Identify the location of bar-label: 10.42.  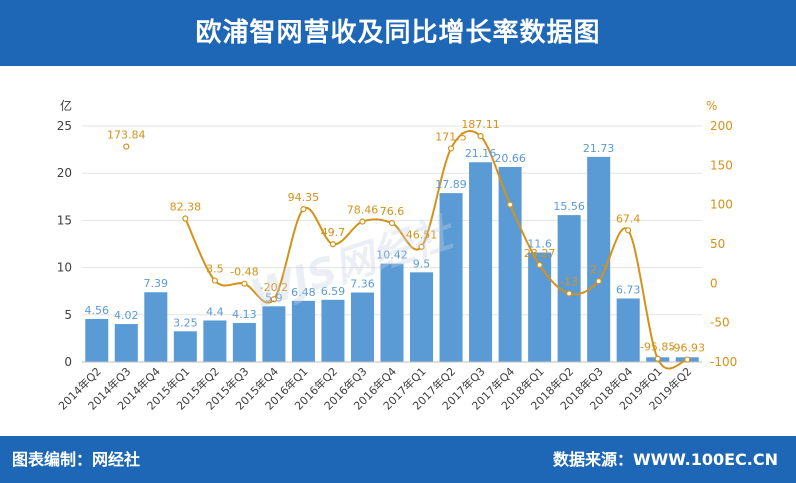
(392, 255).